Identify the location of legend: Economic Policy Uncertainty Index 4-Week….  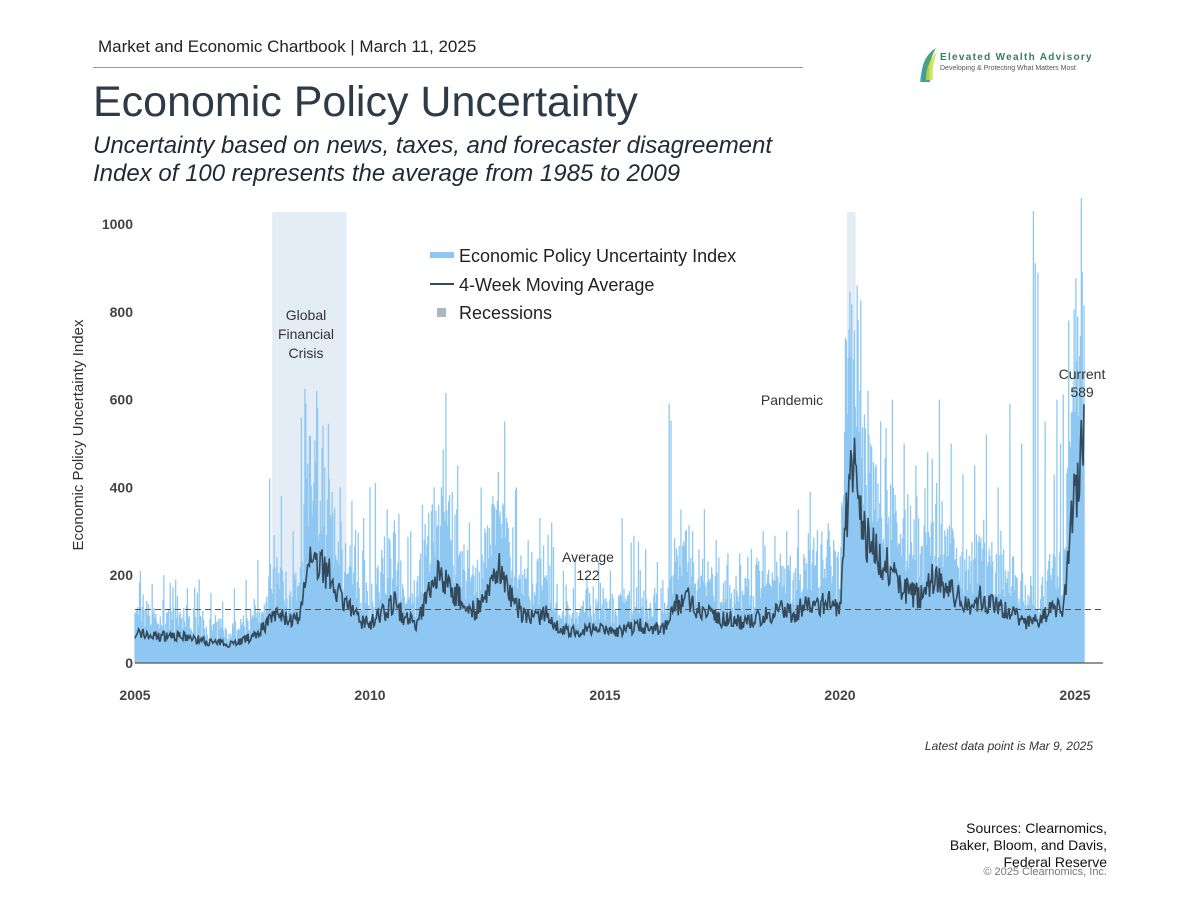
(583, 284).